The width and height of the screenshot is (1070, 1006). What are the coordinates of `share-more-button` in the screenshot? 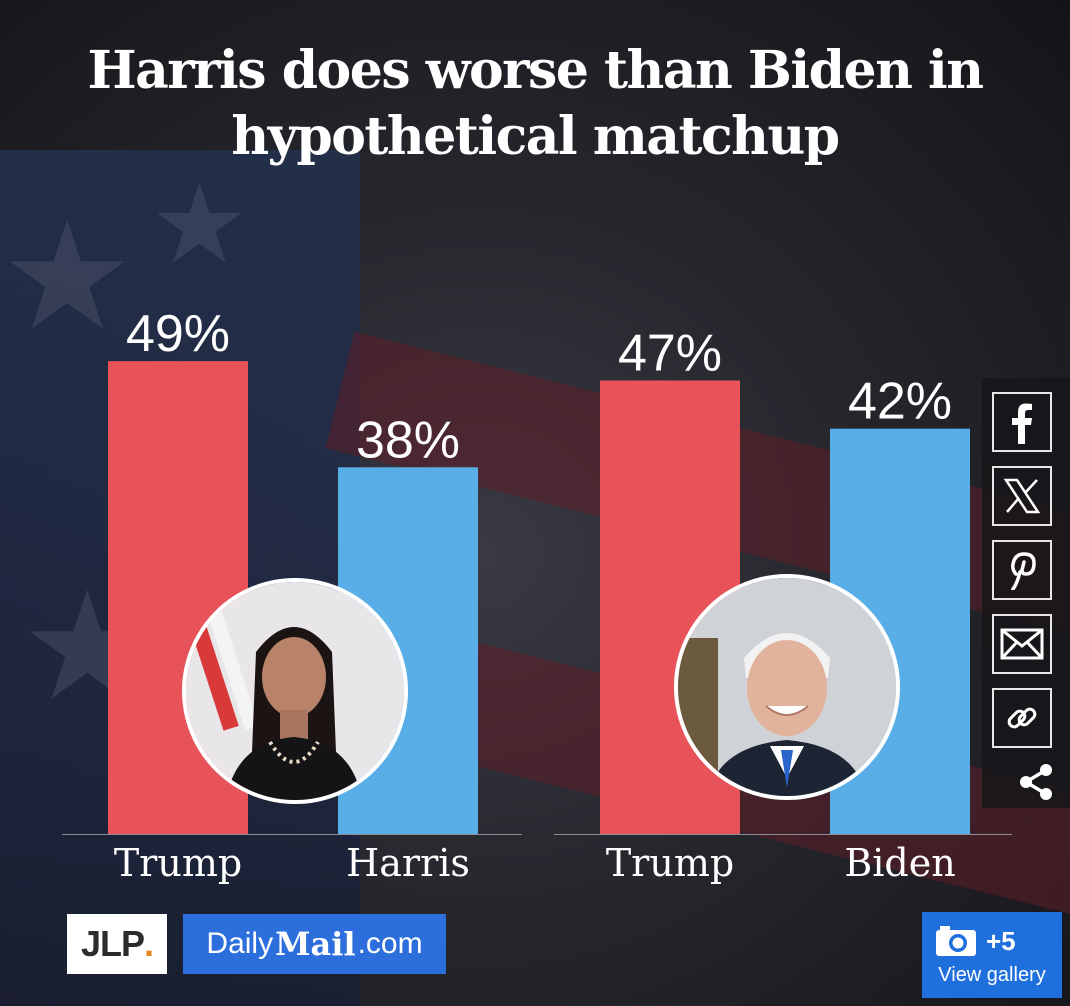 It's located at (1036, 782).